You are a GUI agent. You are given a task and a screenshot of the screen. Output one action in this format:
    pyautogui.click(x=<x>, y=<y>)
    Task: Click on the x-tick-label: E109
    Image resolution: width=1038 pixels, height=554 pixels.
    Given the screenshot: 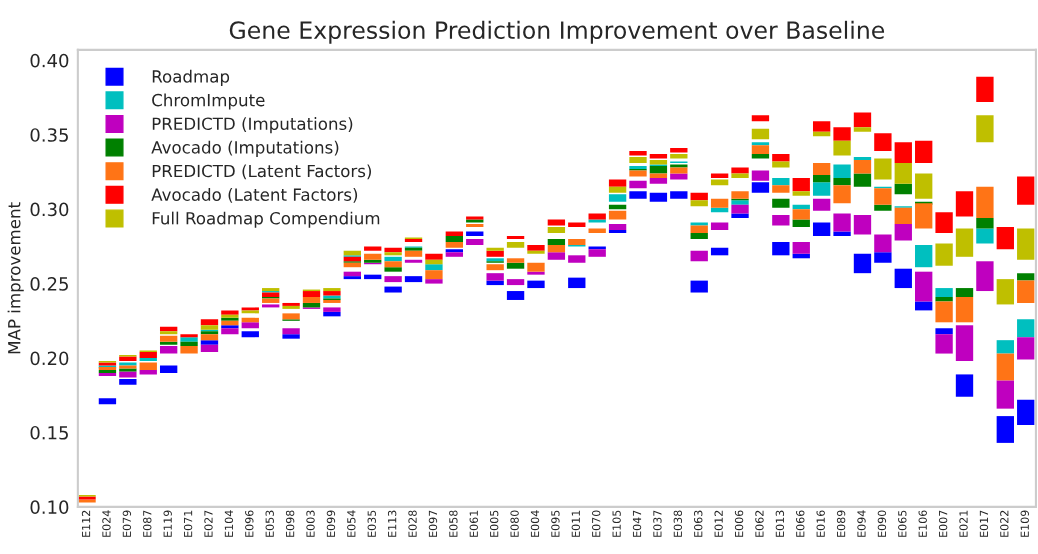 What is the action you would take?
    pyautogui.click(x=1024, y=523)
    